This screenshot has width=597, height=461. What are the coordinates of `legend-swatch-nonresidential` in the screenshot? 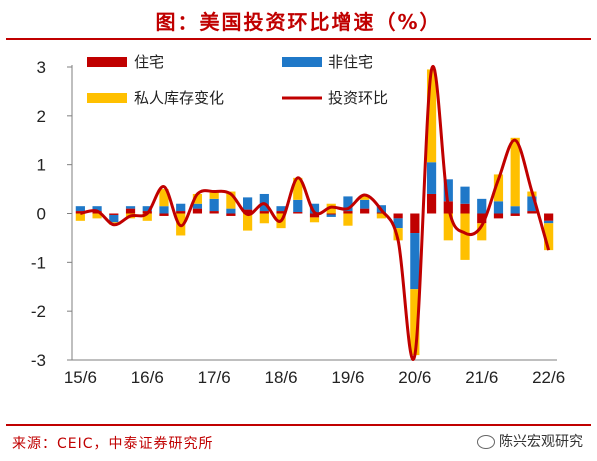 It's located at (302, 62).